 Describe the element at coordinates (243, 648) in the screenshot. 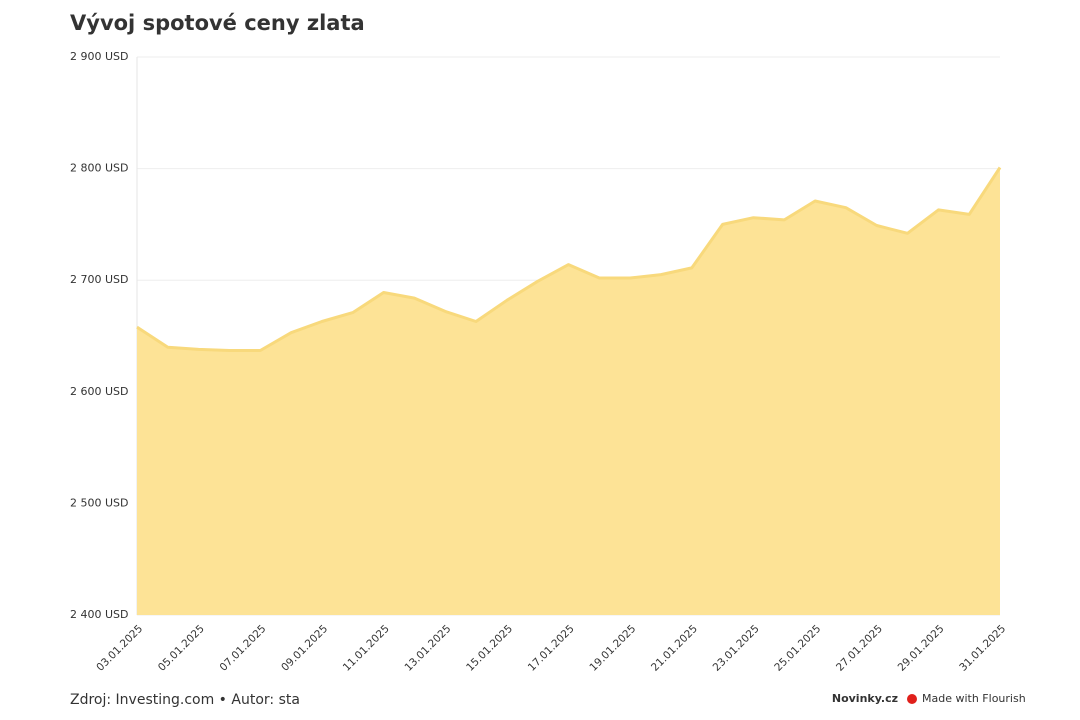

I see `x-tick-label: 07.01.2025` at that location.